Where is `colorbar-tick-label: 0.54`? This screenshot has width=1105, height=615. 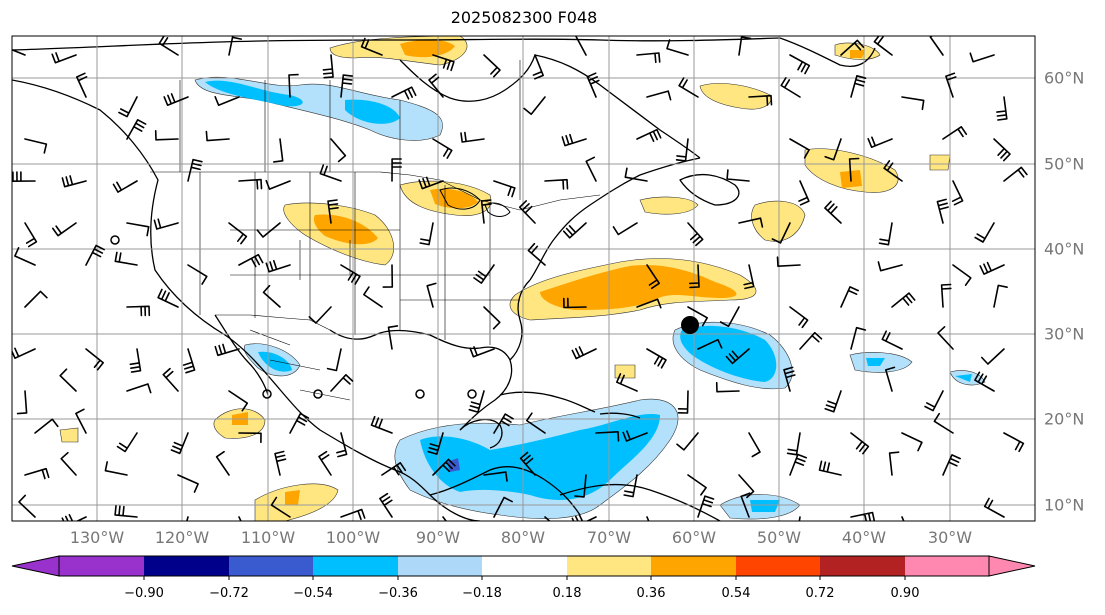 colorbar-tick-label: 0.54 is located at coordinates (736, 593).